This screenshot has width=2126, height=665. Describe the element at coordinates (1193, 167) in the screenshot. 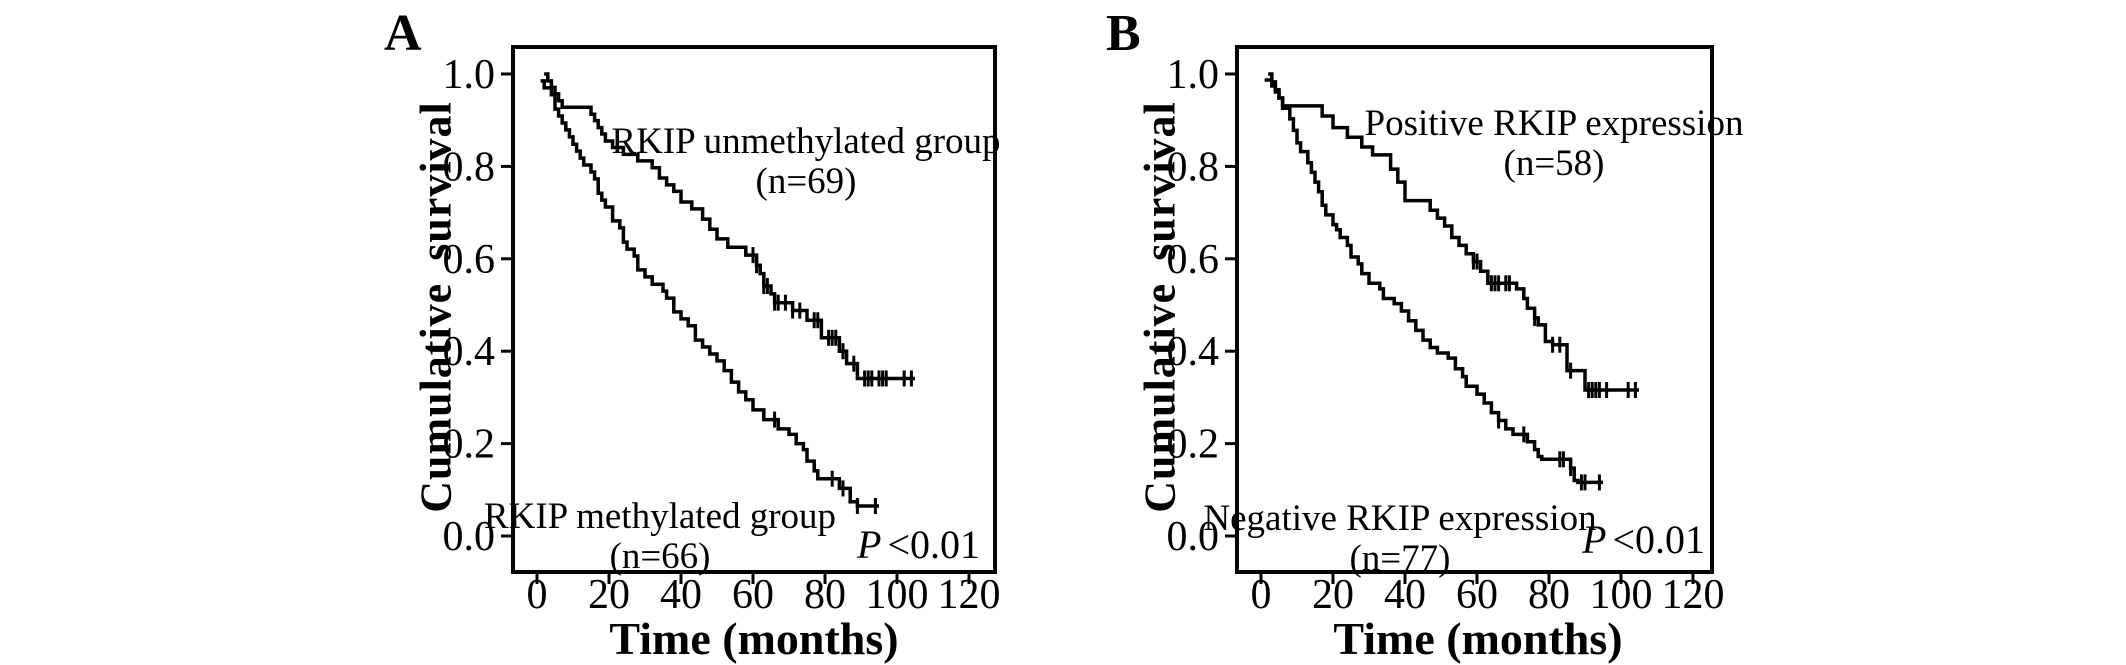

I see `panel-b-y-tick-label: 0.8` at that location.